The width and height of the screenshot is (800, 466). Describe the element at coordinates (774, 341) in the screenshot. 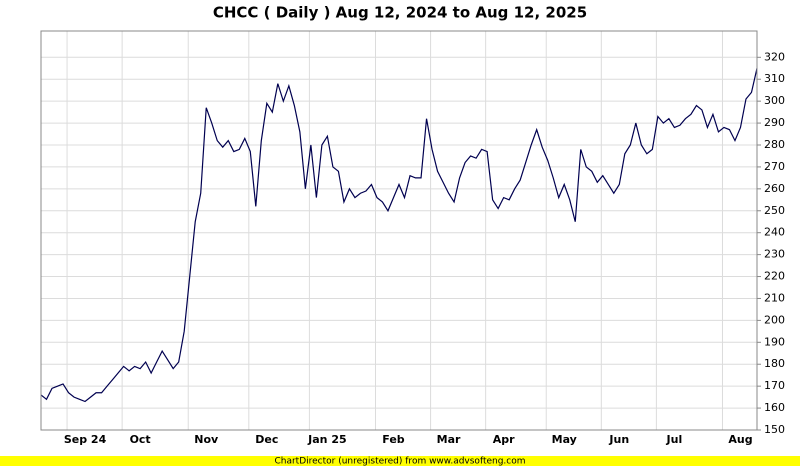

I see `y-tick-label: 190` at that location.